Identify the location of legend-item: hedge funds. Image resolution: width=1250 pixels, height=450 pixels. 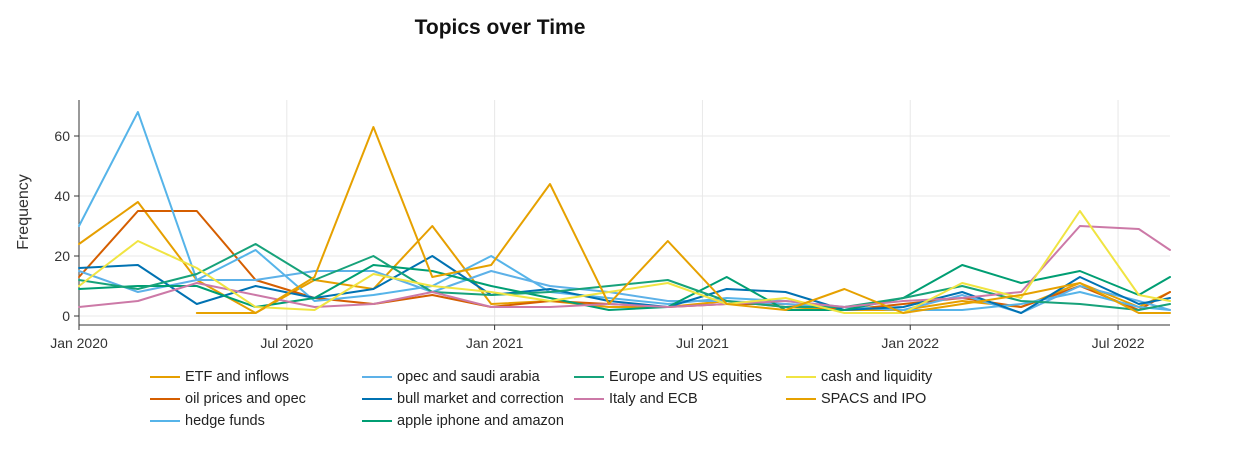
(207, 421).